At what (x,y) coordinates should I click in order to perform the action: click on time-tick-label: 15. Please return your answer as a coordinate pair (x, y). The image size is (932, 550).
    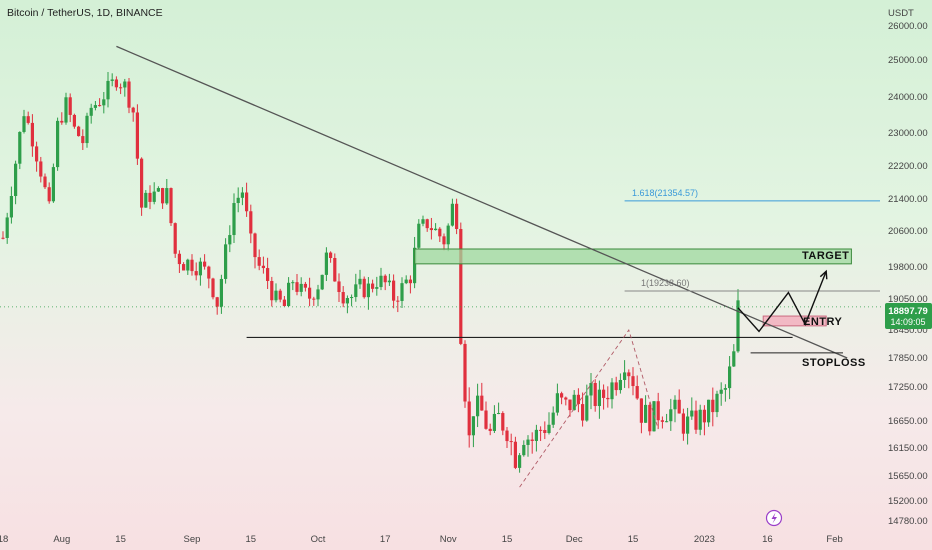
    Looking at the image, I should click on (251, 539).